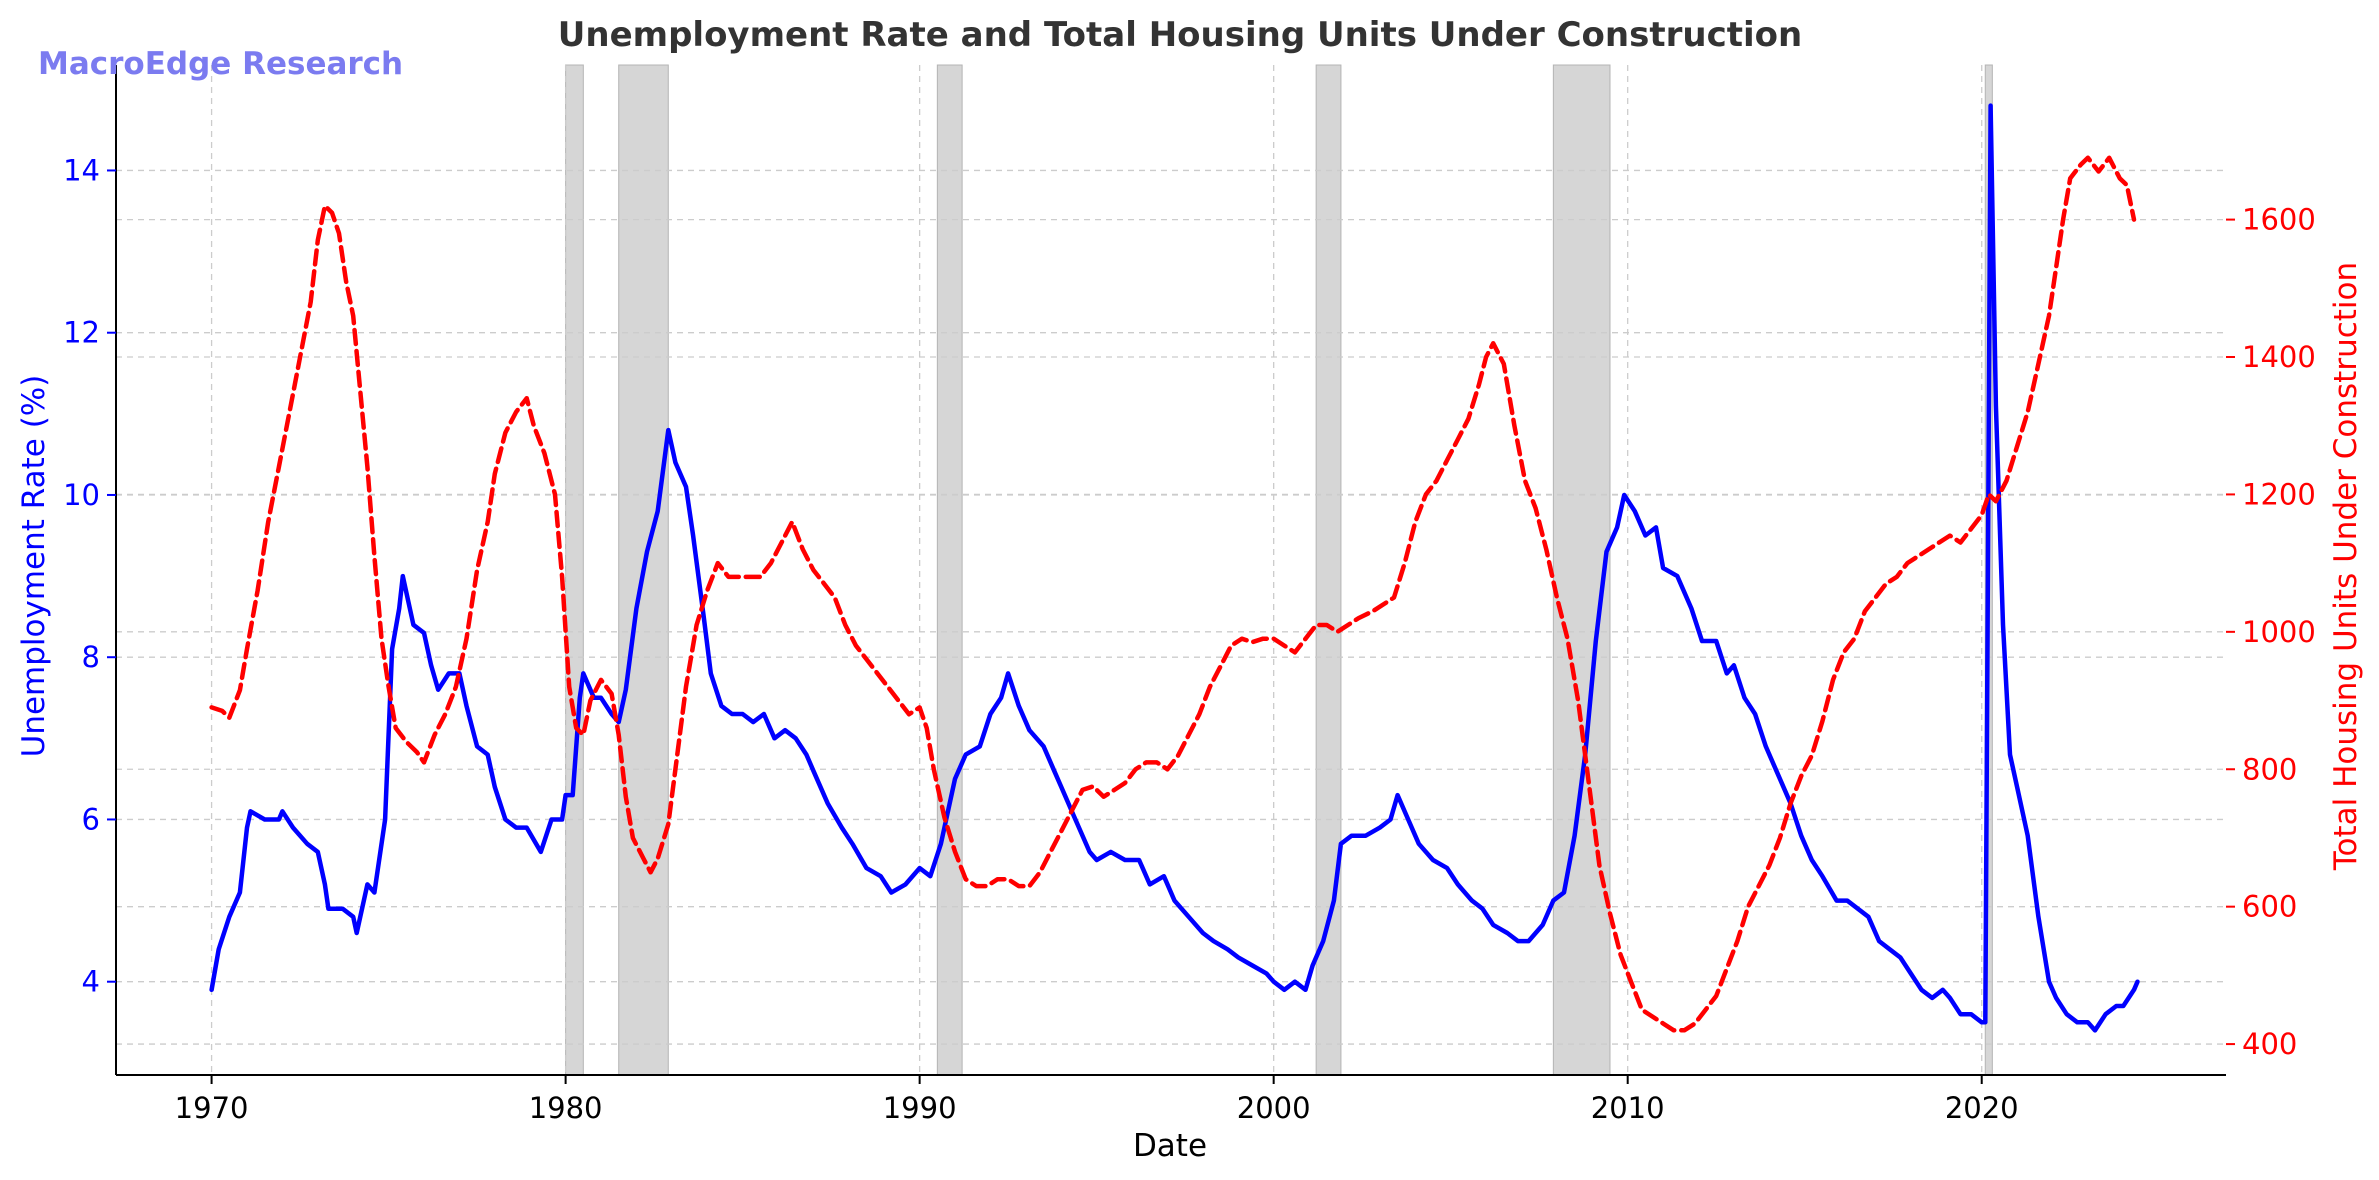 The height and width of the screenshot is (1180, 2379). What do you see at coordinates (2279, 632) in the screenshot?
I see `y-tick-label-right-3: 1000` at bounding box center [2279, 632].